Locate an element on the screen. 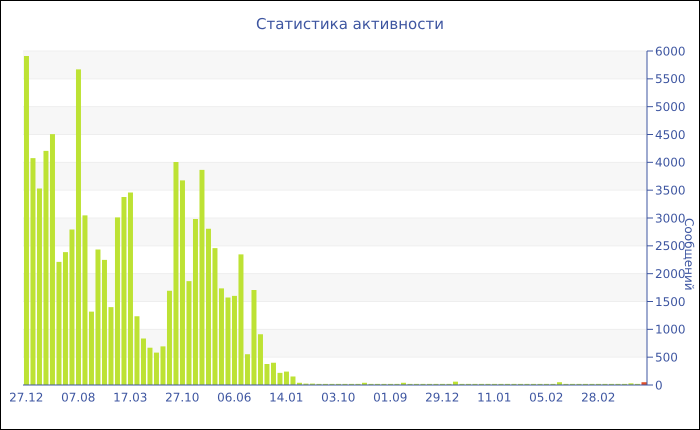  x-tick-label: 06.06 is located at coordinates (234, 397).